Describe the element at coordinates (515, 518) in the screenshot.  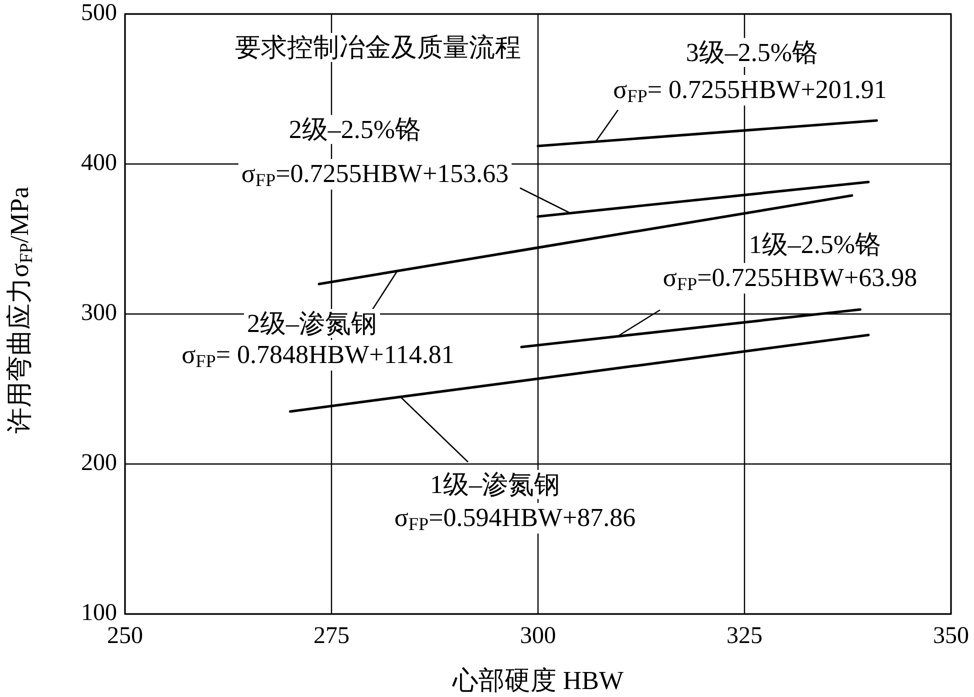
I see `annotation: σ$_{FP}$=0.594HBW+87.86` at that location.